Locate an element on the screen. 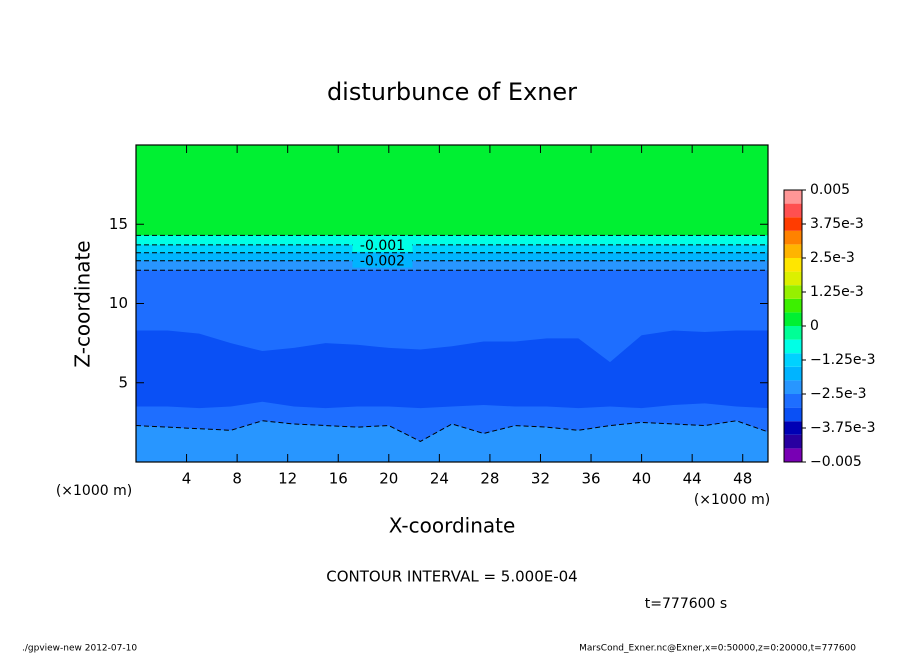 The width and height of the screenshot is (904, 654). colorbar-tick-label: 1.25e-3 is located at coordinates (837, 292).